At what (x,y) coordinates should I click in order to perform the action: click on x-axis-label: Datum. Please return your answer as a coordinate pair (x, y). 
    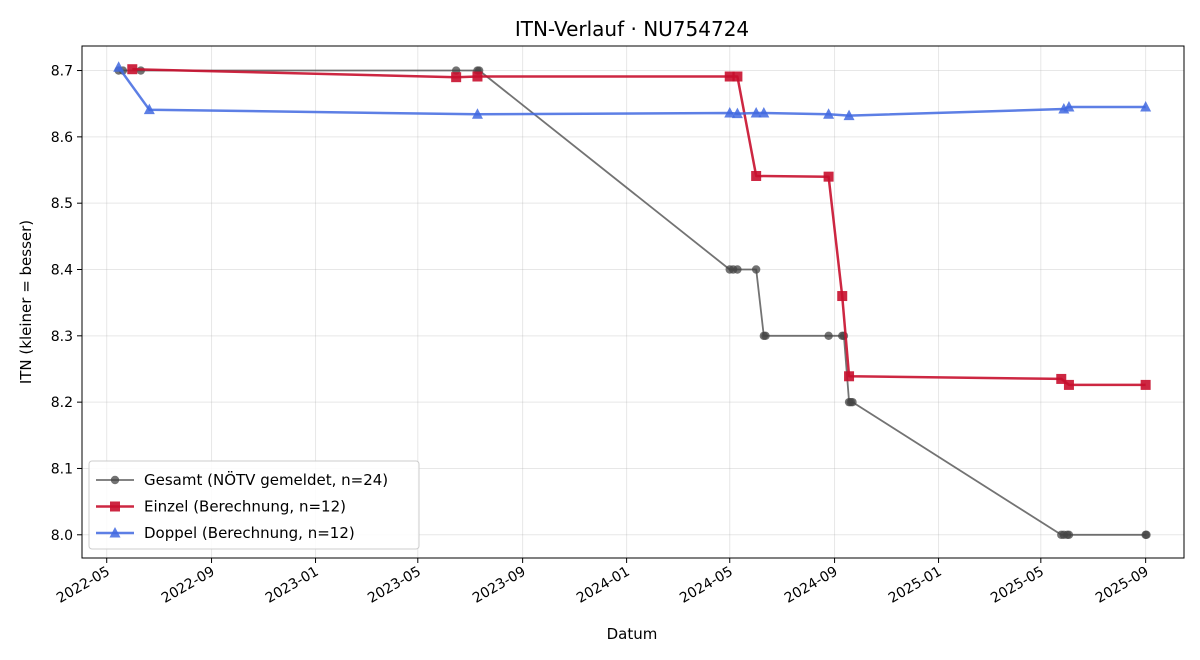
    Looking at the image, I should click on (632, 634).